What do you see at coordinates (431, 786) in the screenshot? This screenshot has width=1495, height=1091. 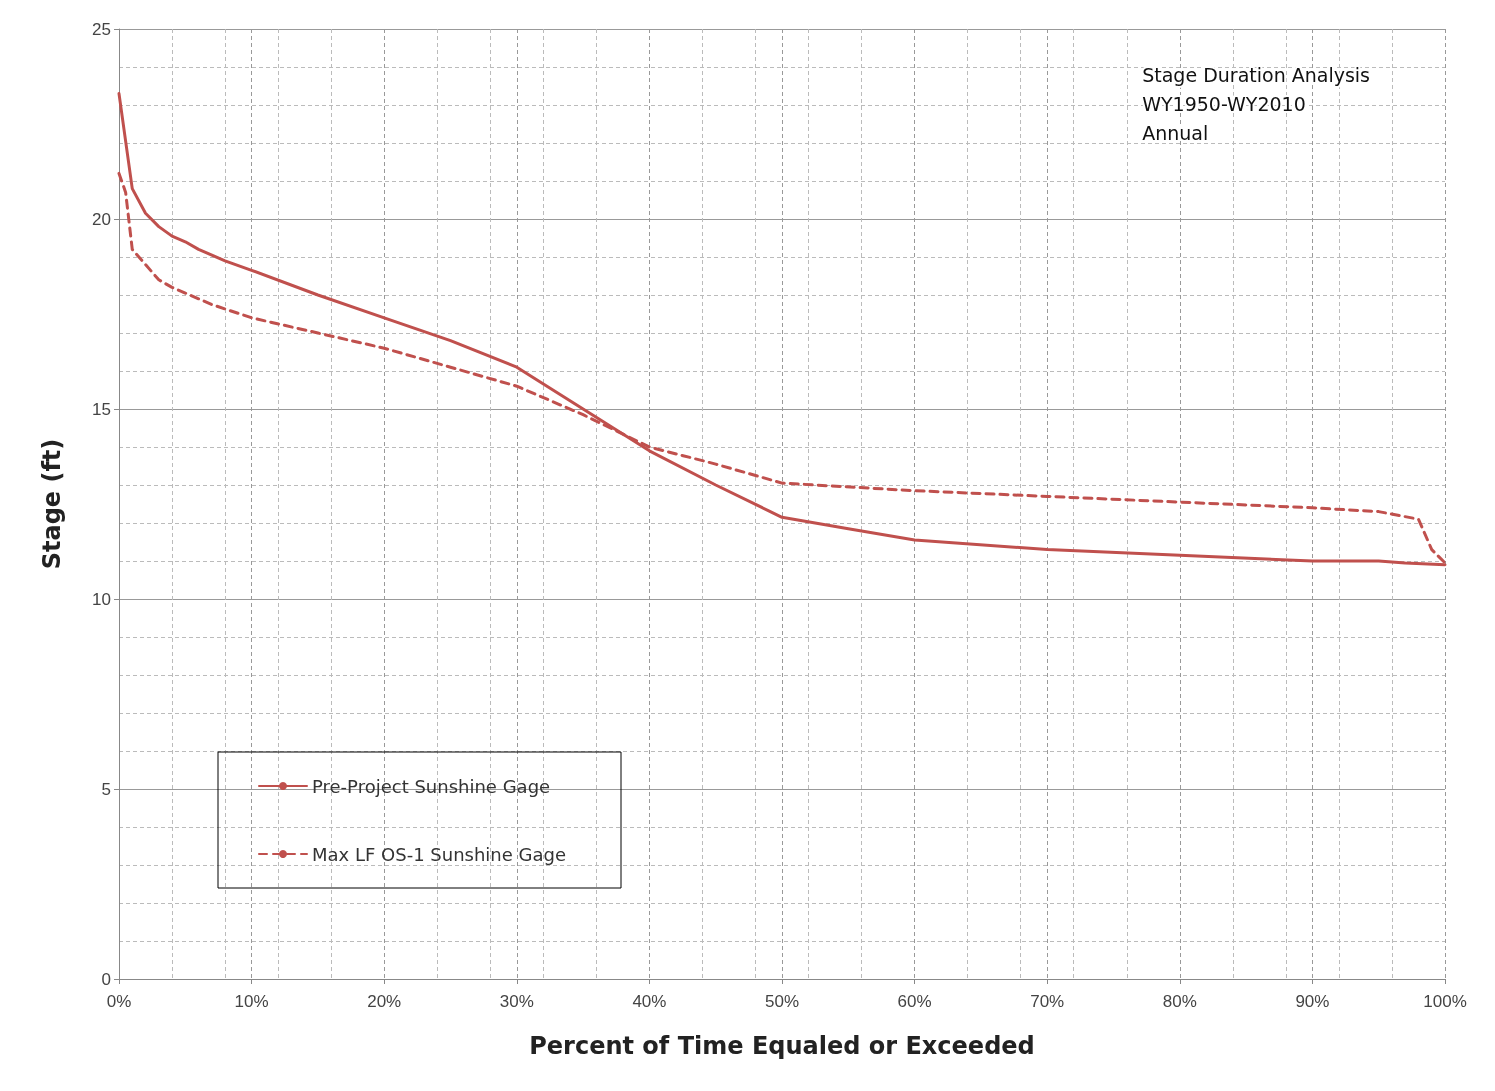 I see `legend-label: Pre-Project Sunshine Gage` at bounding box center [431, 786].